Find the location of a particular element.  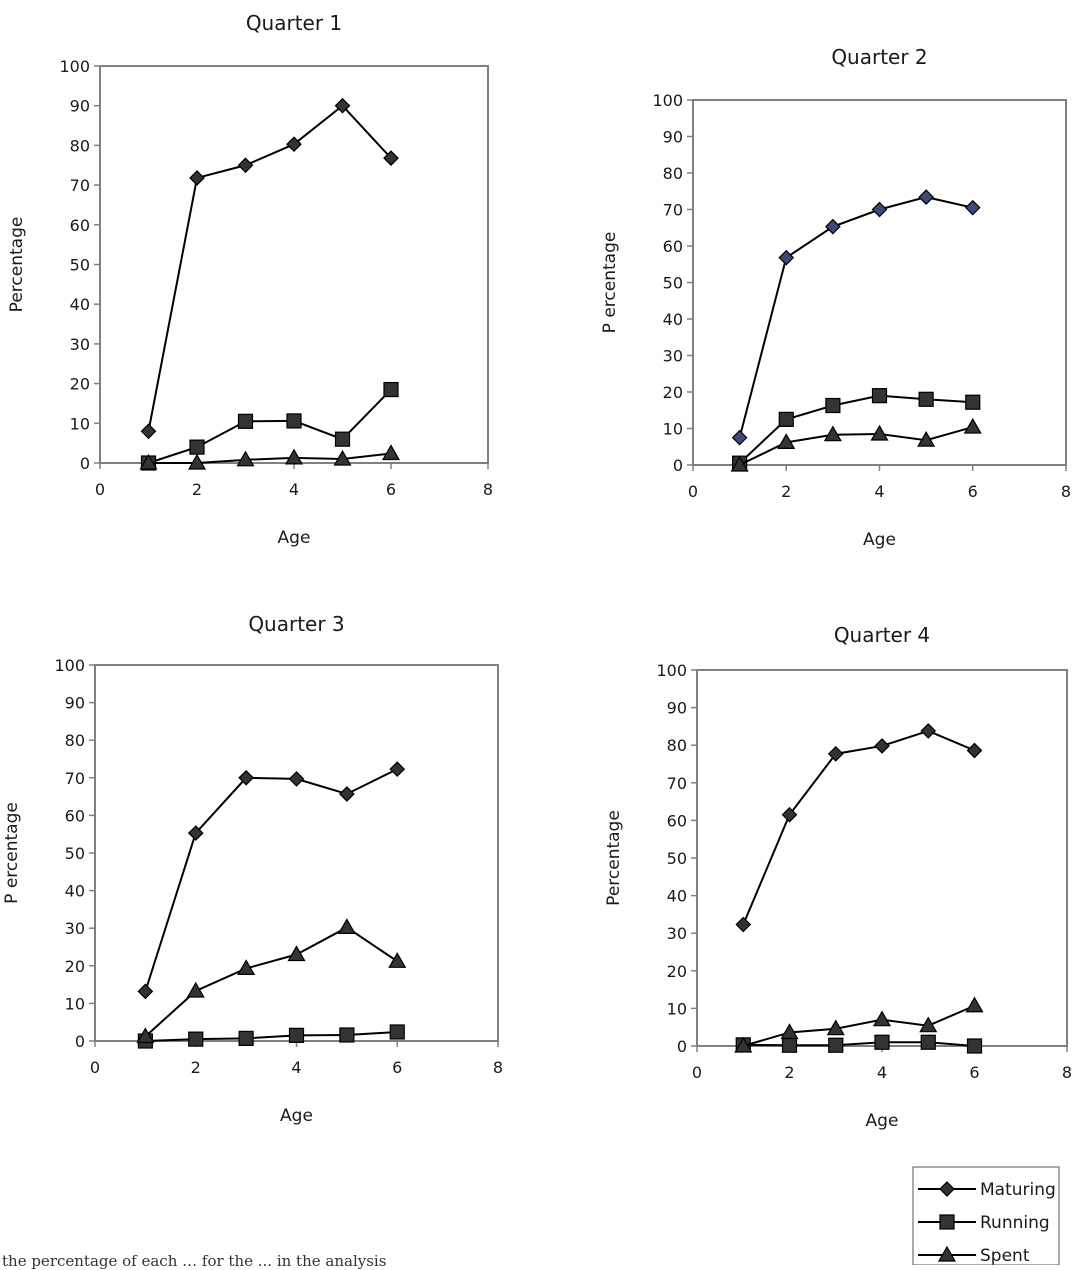

legend-label: Spent is located at coordinates (1005, 1255).